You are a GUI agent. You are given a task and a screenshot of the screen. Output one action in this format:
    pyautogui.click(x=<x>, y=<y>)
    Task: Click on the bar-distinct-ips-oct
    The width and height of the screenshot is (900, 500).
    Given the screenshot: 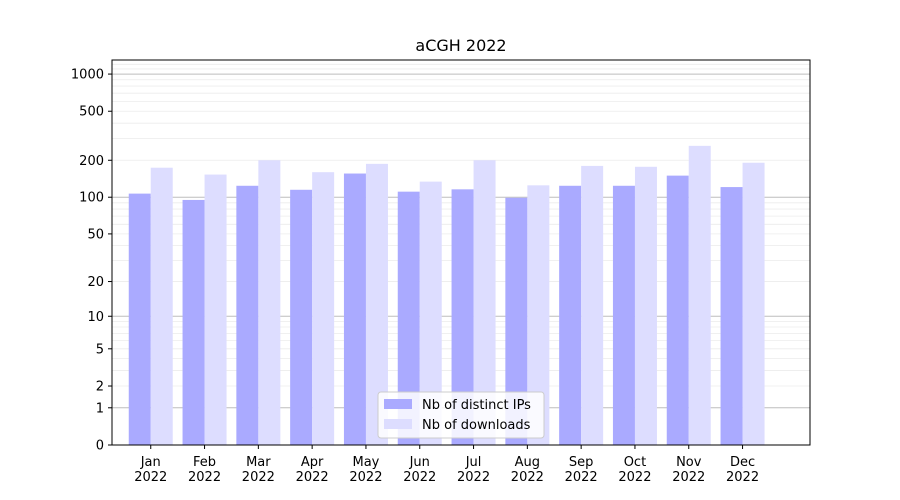 What is the action you would take?
    pyautogui.click(x=623, y=315)
    